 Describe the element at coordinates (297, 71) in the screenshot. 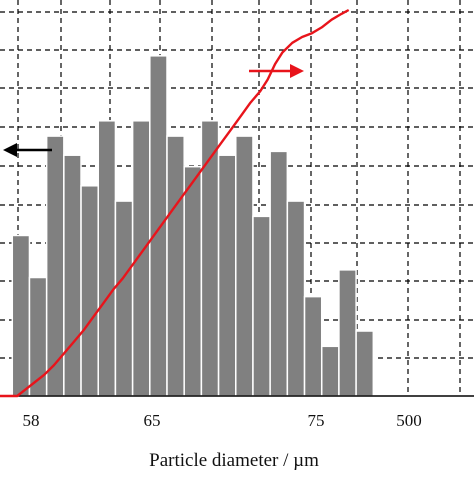

I see `right-arrow-head` at that location.